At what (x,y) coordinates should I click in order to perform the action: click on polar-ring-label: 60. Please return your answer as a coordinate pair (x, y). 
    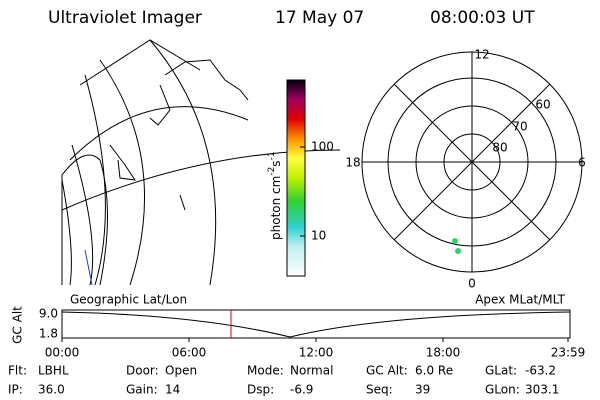
    Looking at the image, I should click on (542, 105).